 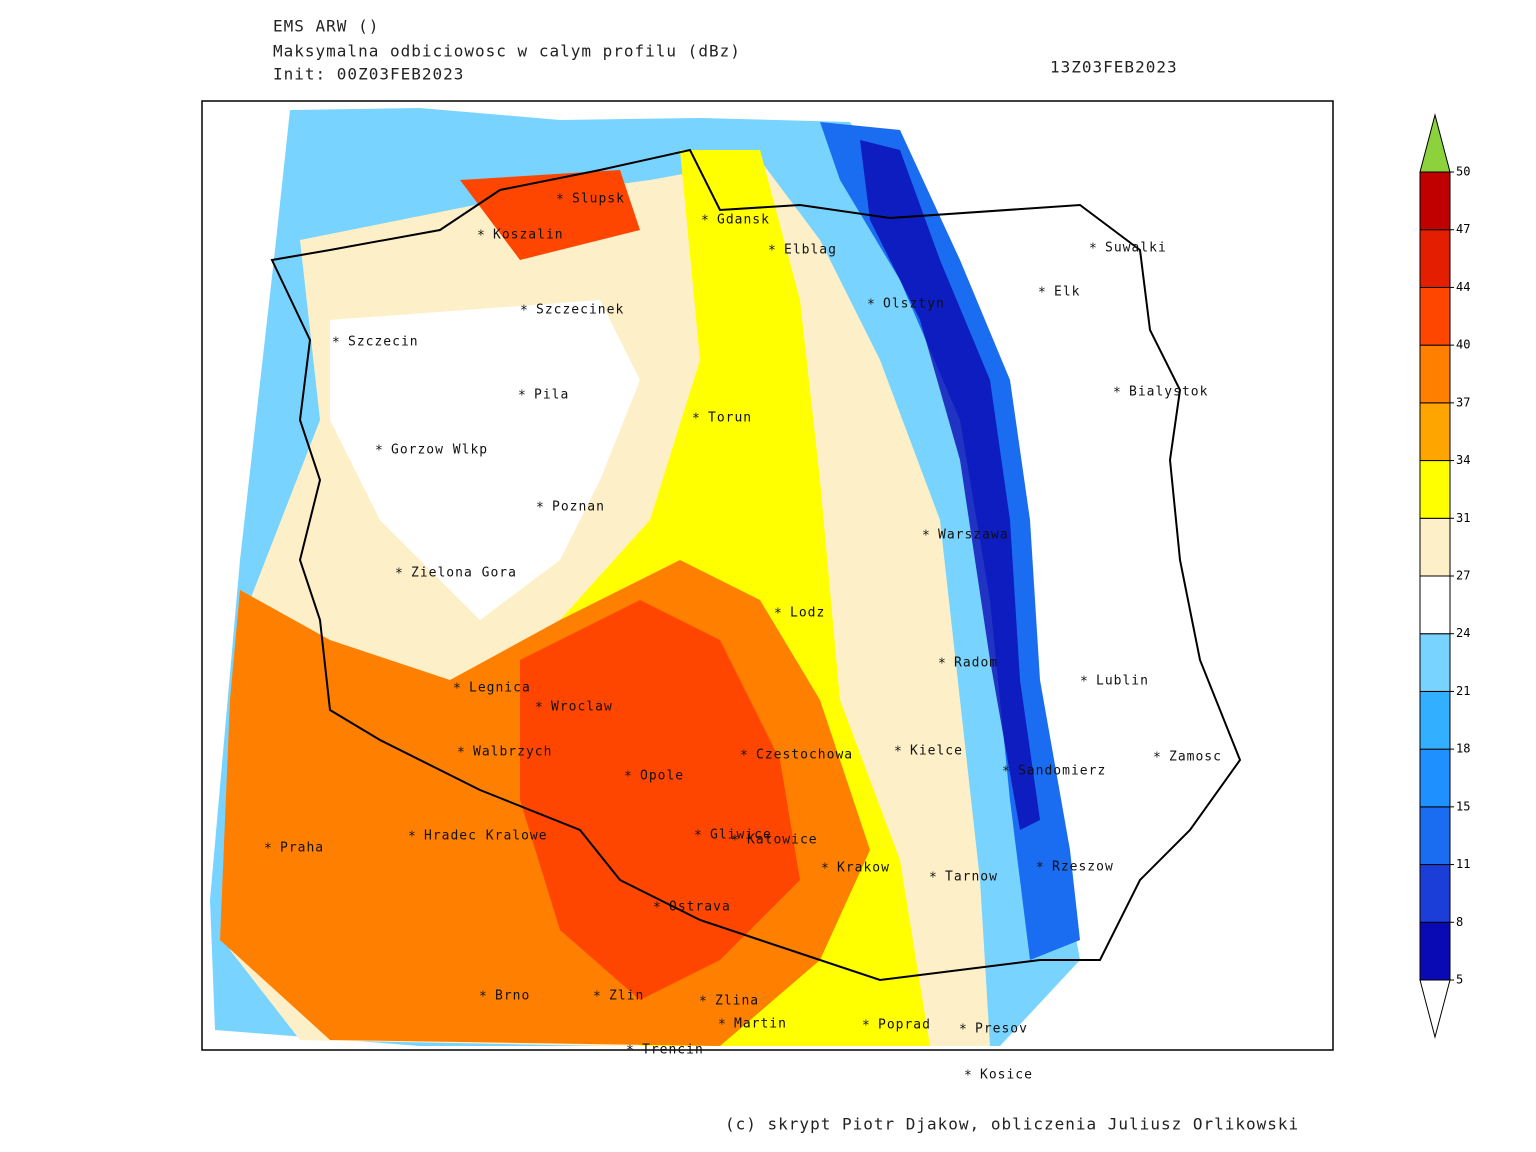 What do you see at coordinates (971, 877) in the screenshot?
I see `city-label: Tarnow` at bounding box center [971, 877].